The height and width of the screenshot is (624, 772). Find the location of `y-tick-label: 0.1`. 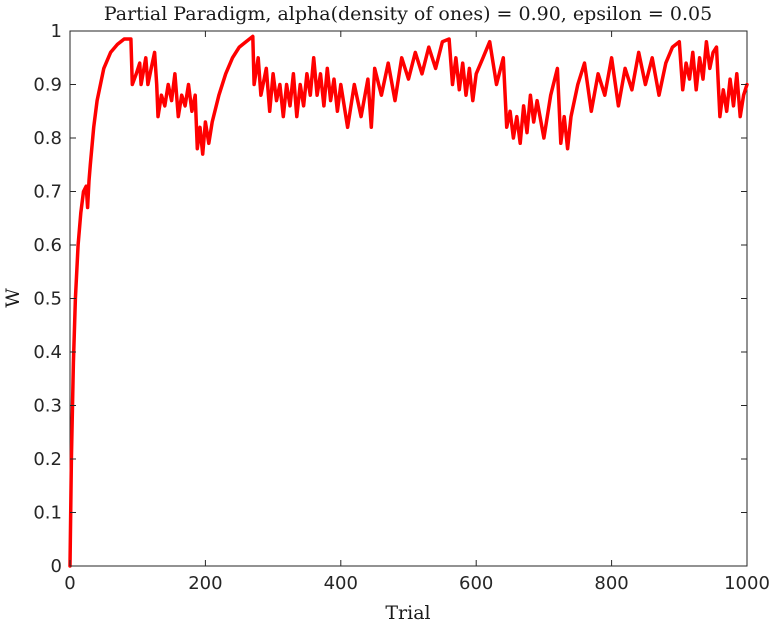

y-tick-label: 0.1 is located at coordinates (47, 513).